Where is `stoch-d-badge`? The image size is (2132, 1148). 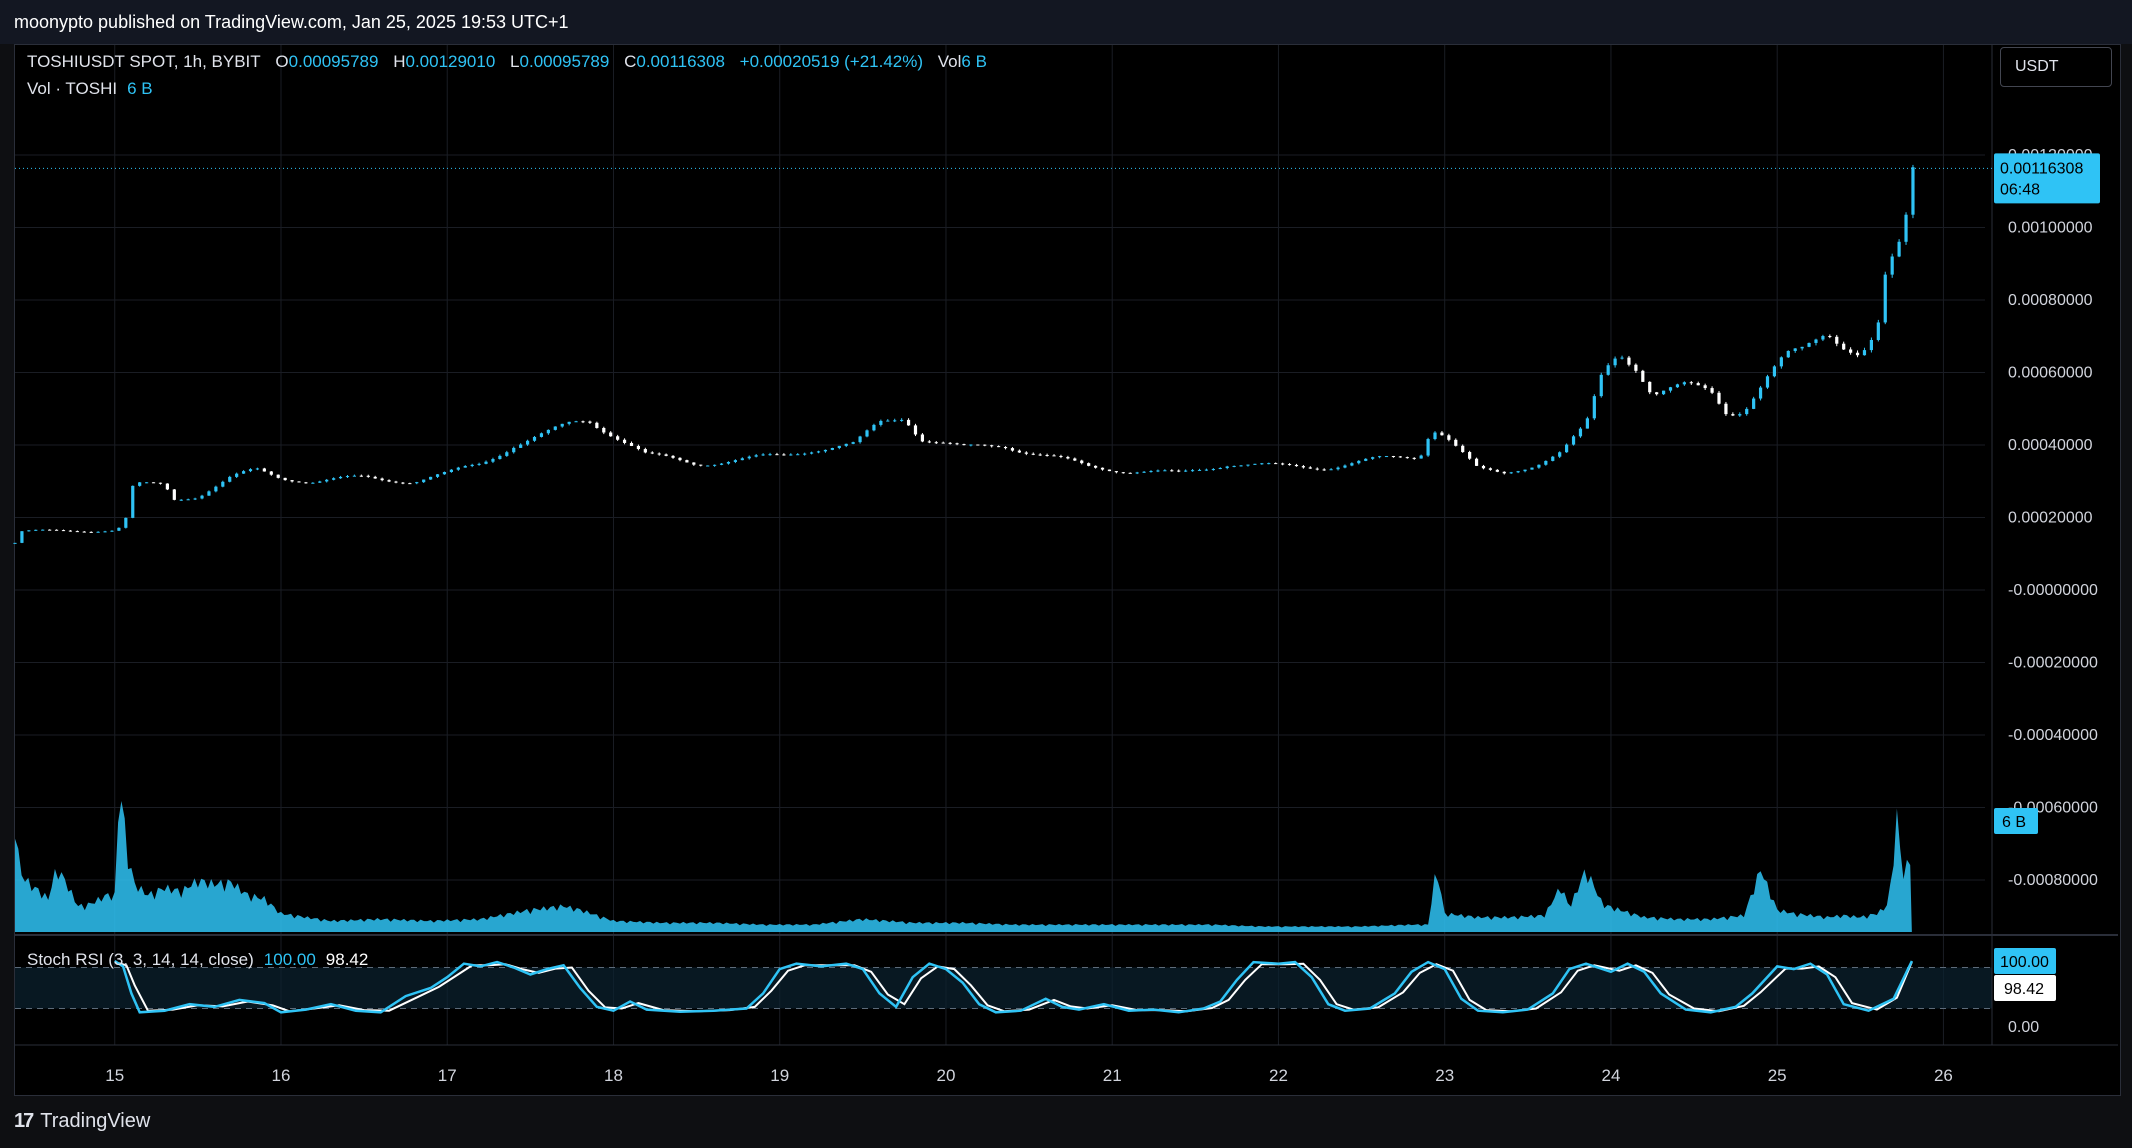
stoch-d-badge is located at coordinates (2025, 988).